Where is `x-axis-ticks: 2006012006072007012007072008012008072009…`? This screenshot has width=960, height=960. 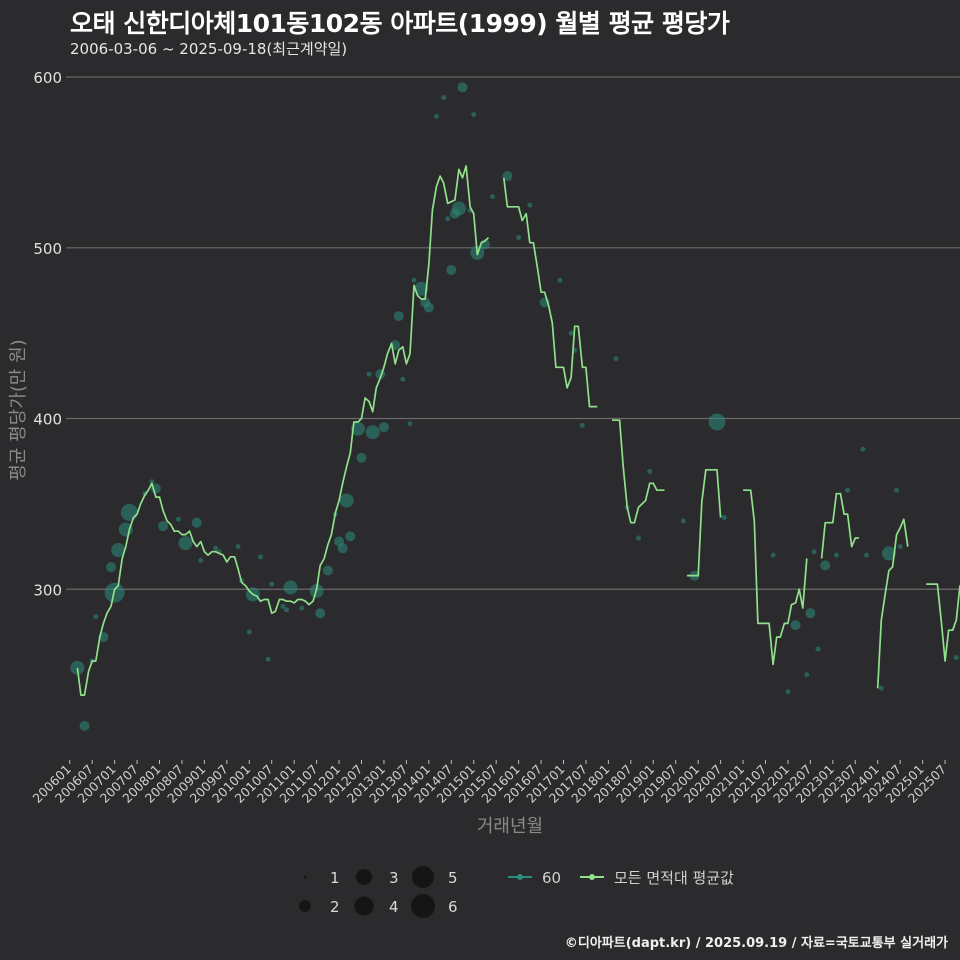
x-axis-ticks: 2006012006072007012007072008012008072009… is located at coordinates (489, 783).